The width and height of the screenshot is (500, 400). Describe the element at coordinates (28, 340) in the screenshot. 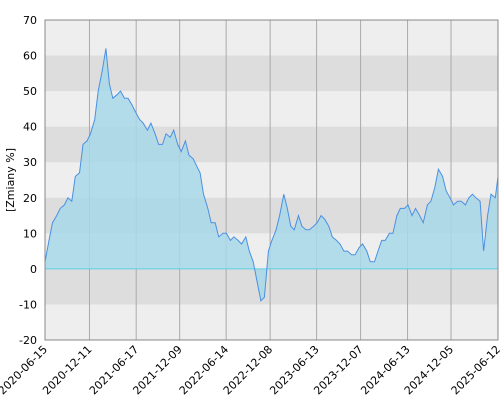

I see `y-tick-label: -20` at that location.